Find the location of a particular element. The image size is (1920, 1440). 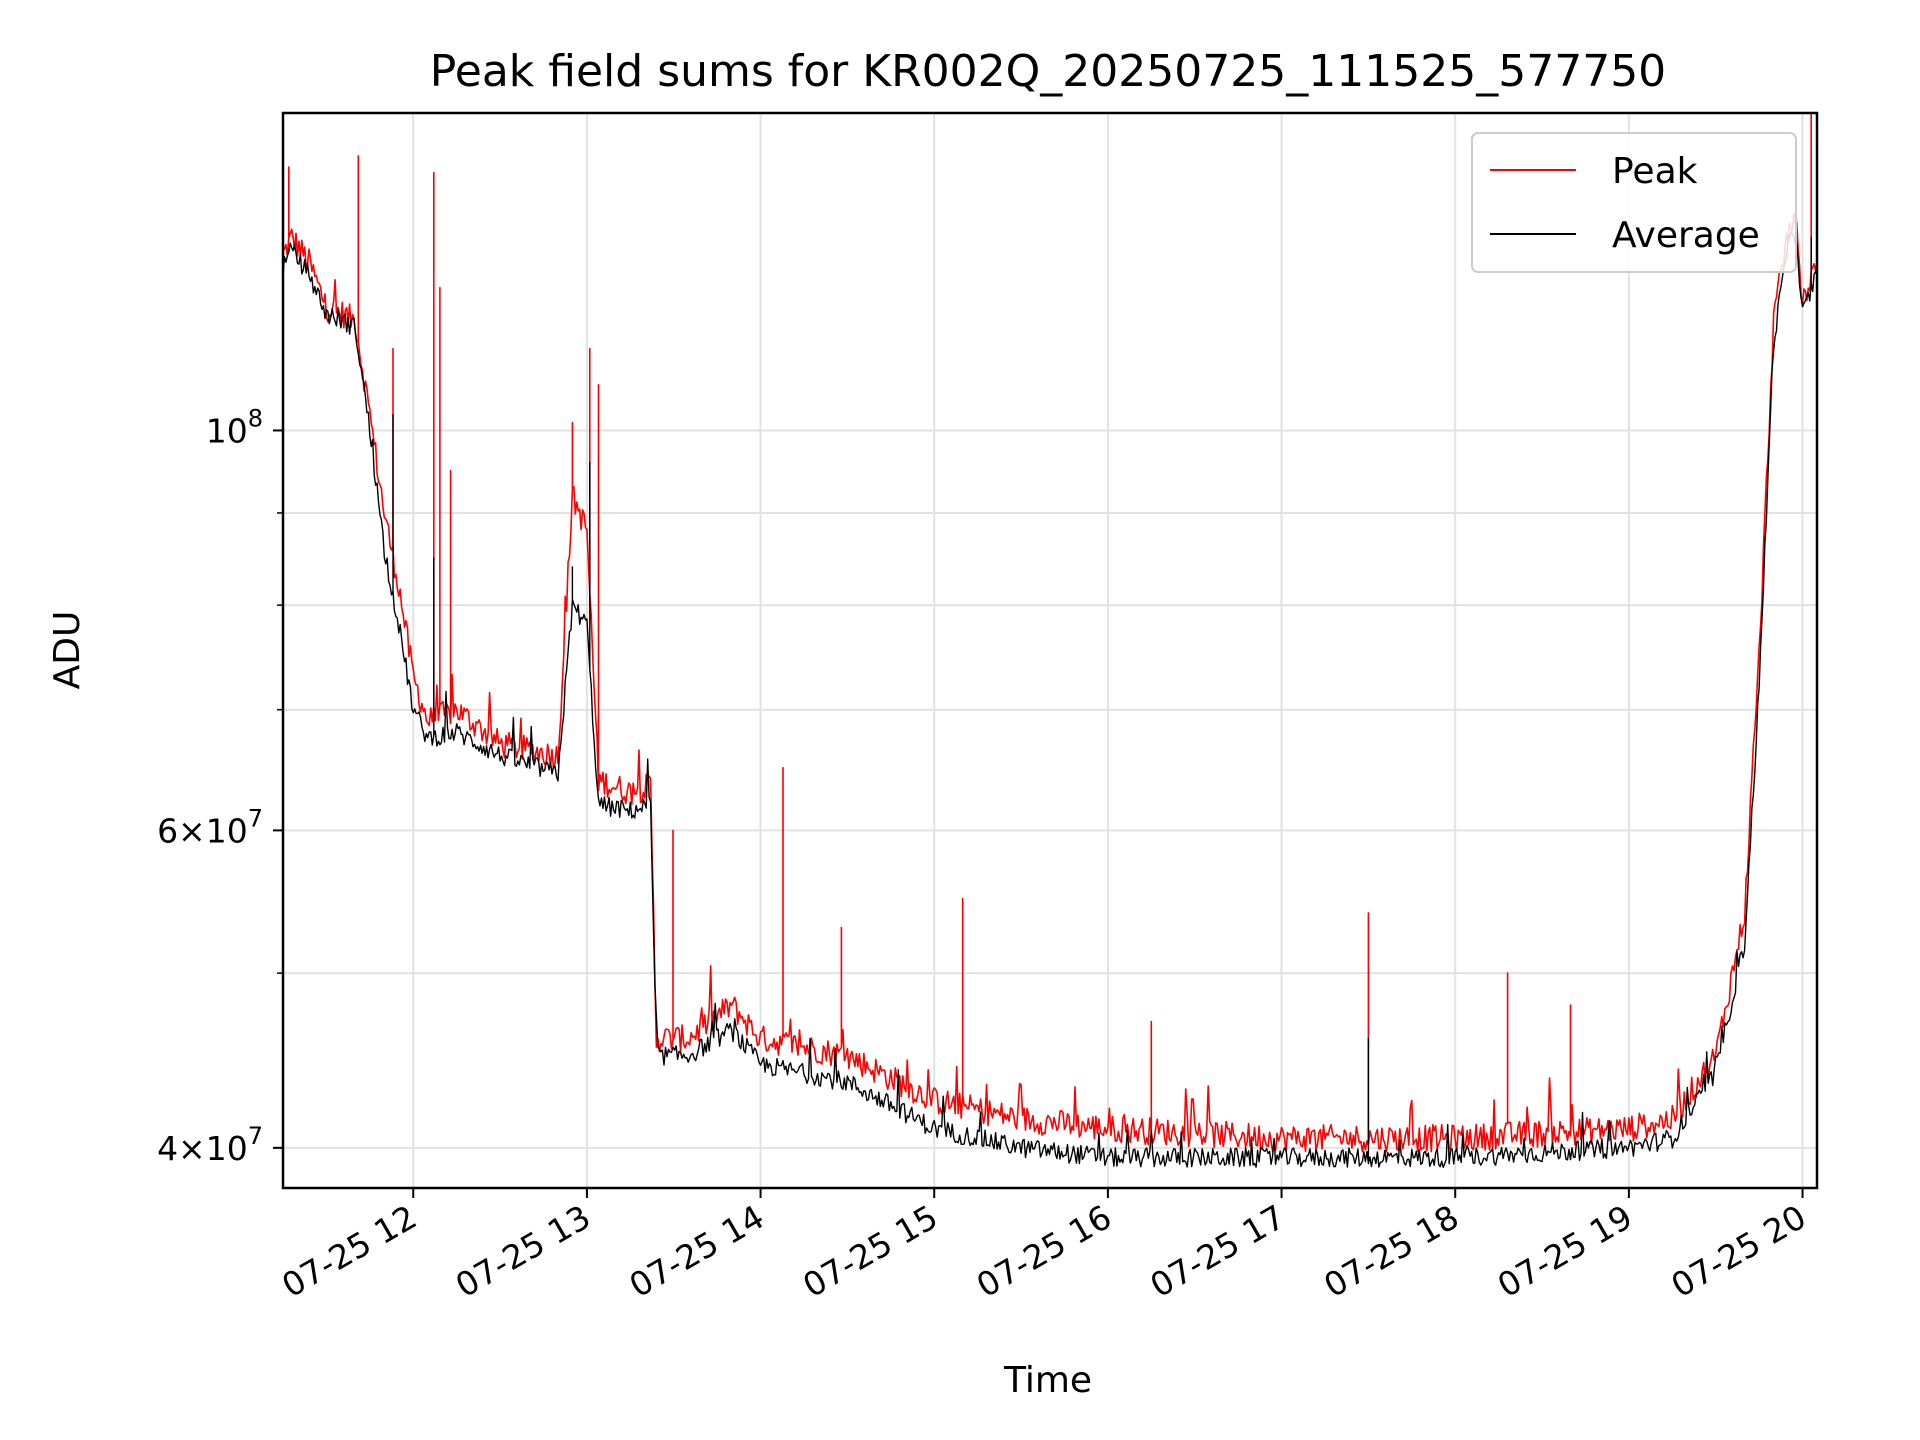

legend-box is located at coordinates (1634, 202).